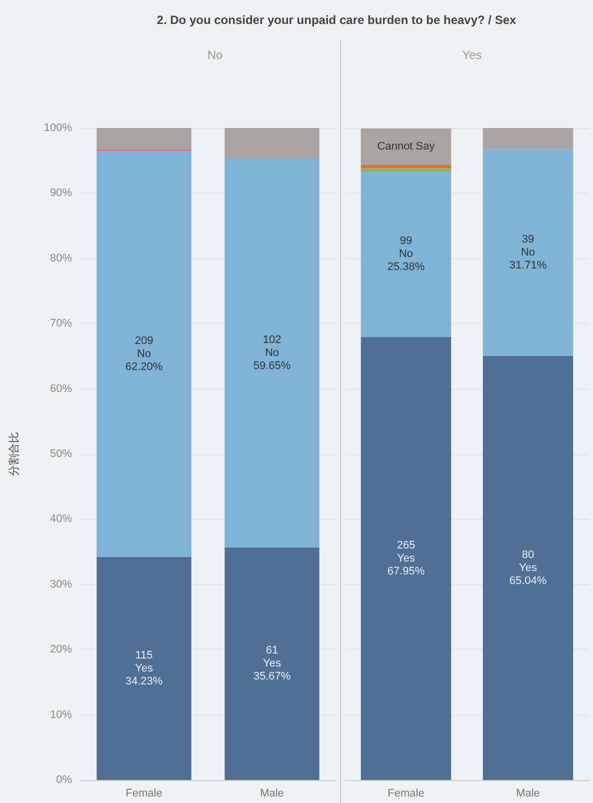  I want to click on data-label: 61 Yes 35.67%, so click(272, 663).